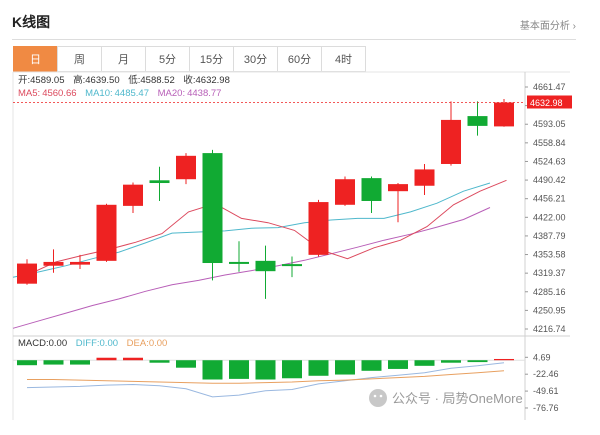  I want to click on price-tick-label: 4558.84, so click(549, 143).